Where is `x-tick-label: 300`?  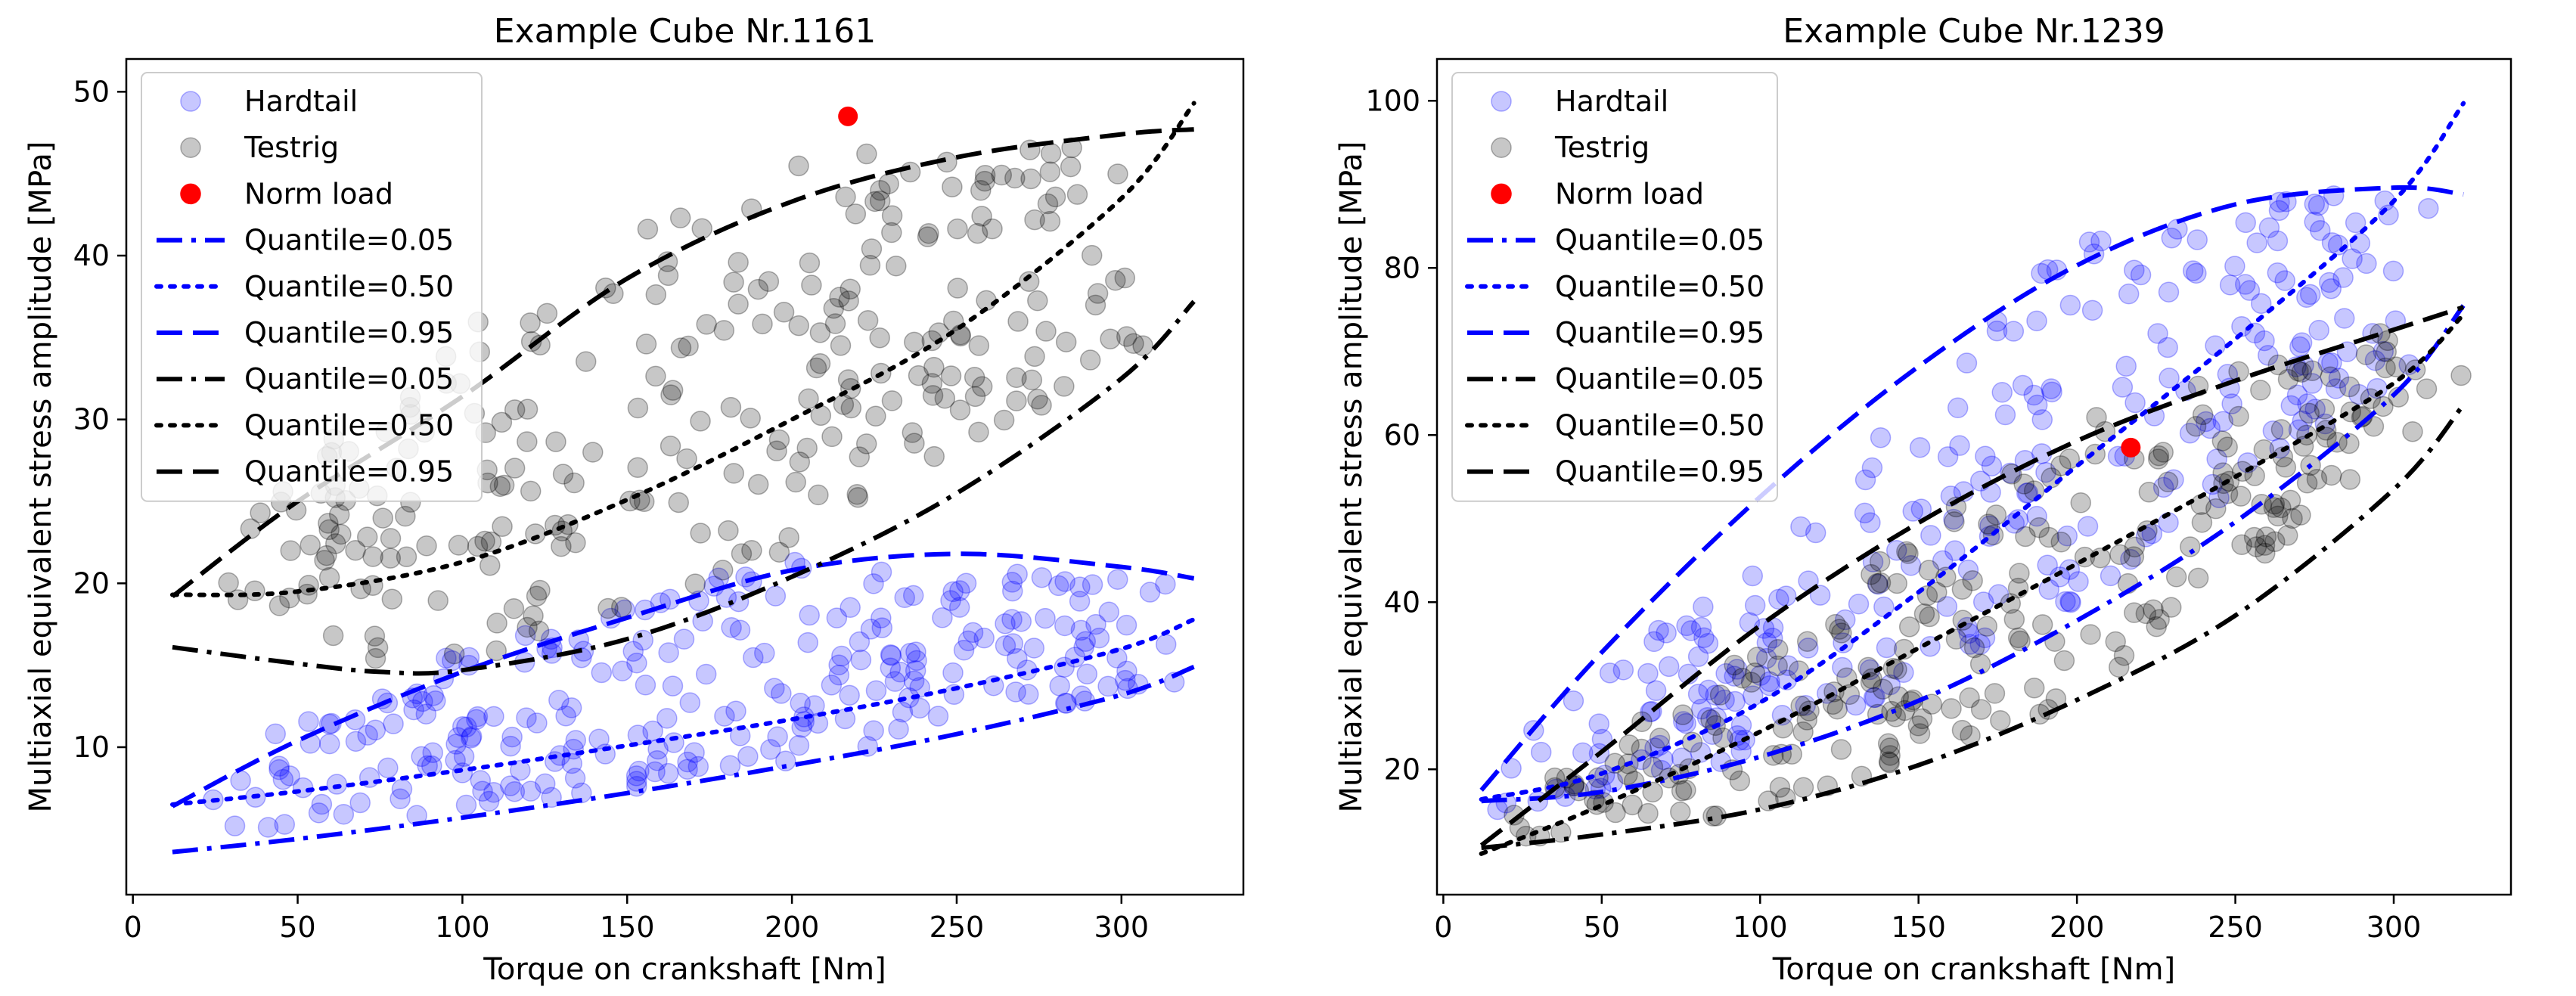 x-tick-label: 300 is located at coordinates (2394, 927).